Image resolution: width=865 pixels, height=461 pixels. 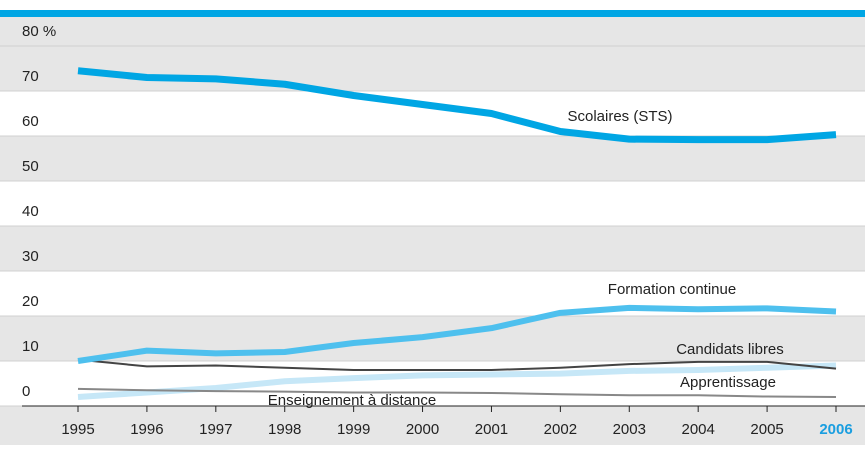 What do you see at coordinates (30, 256) in the screenshot?
I see `y-tick-label: 30` at bounding box center [30, 256].